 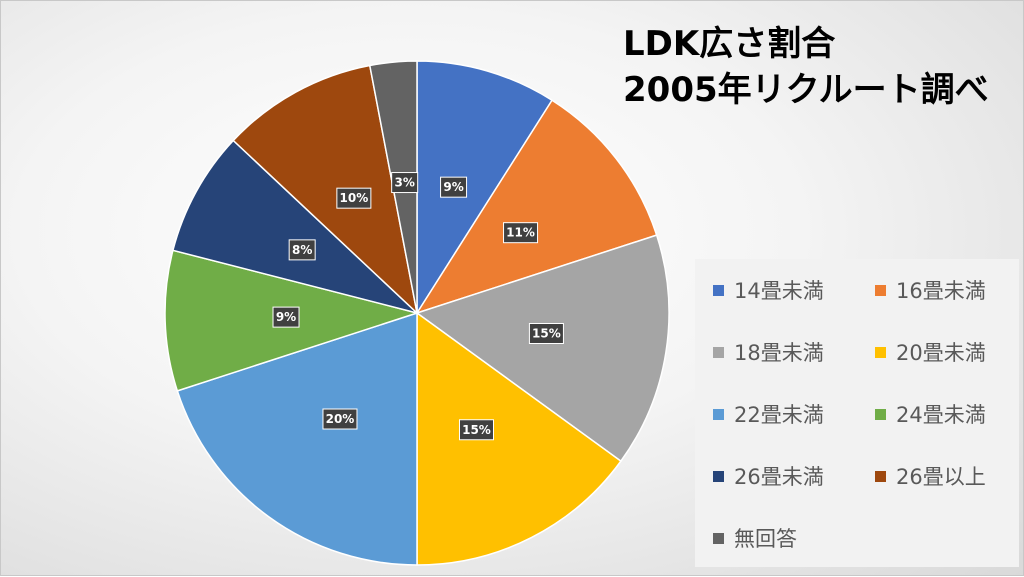 I want to click on chart-title: LDK広さ割合 2005年リクルート調べ, so click(x=823, y=67).